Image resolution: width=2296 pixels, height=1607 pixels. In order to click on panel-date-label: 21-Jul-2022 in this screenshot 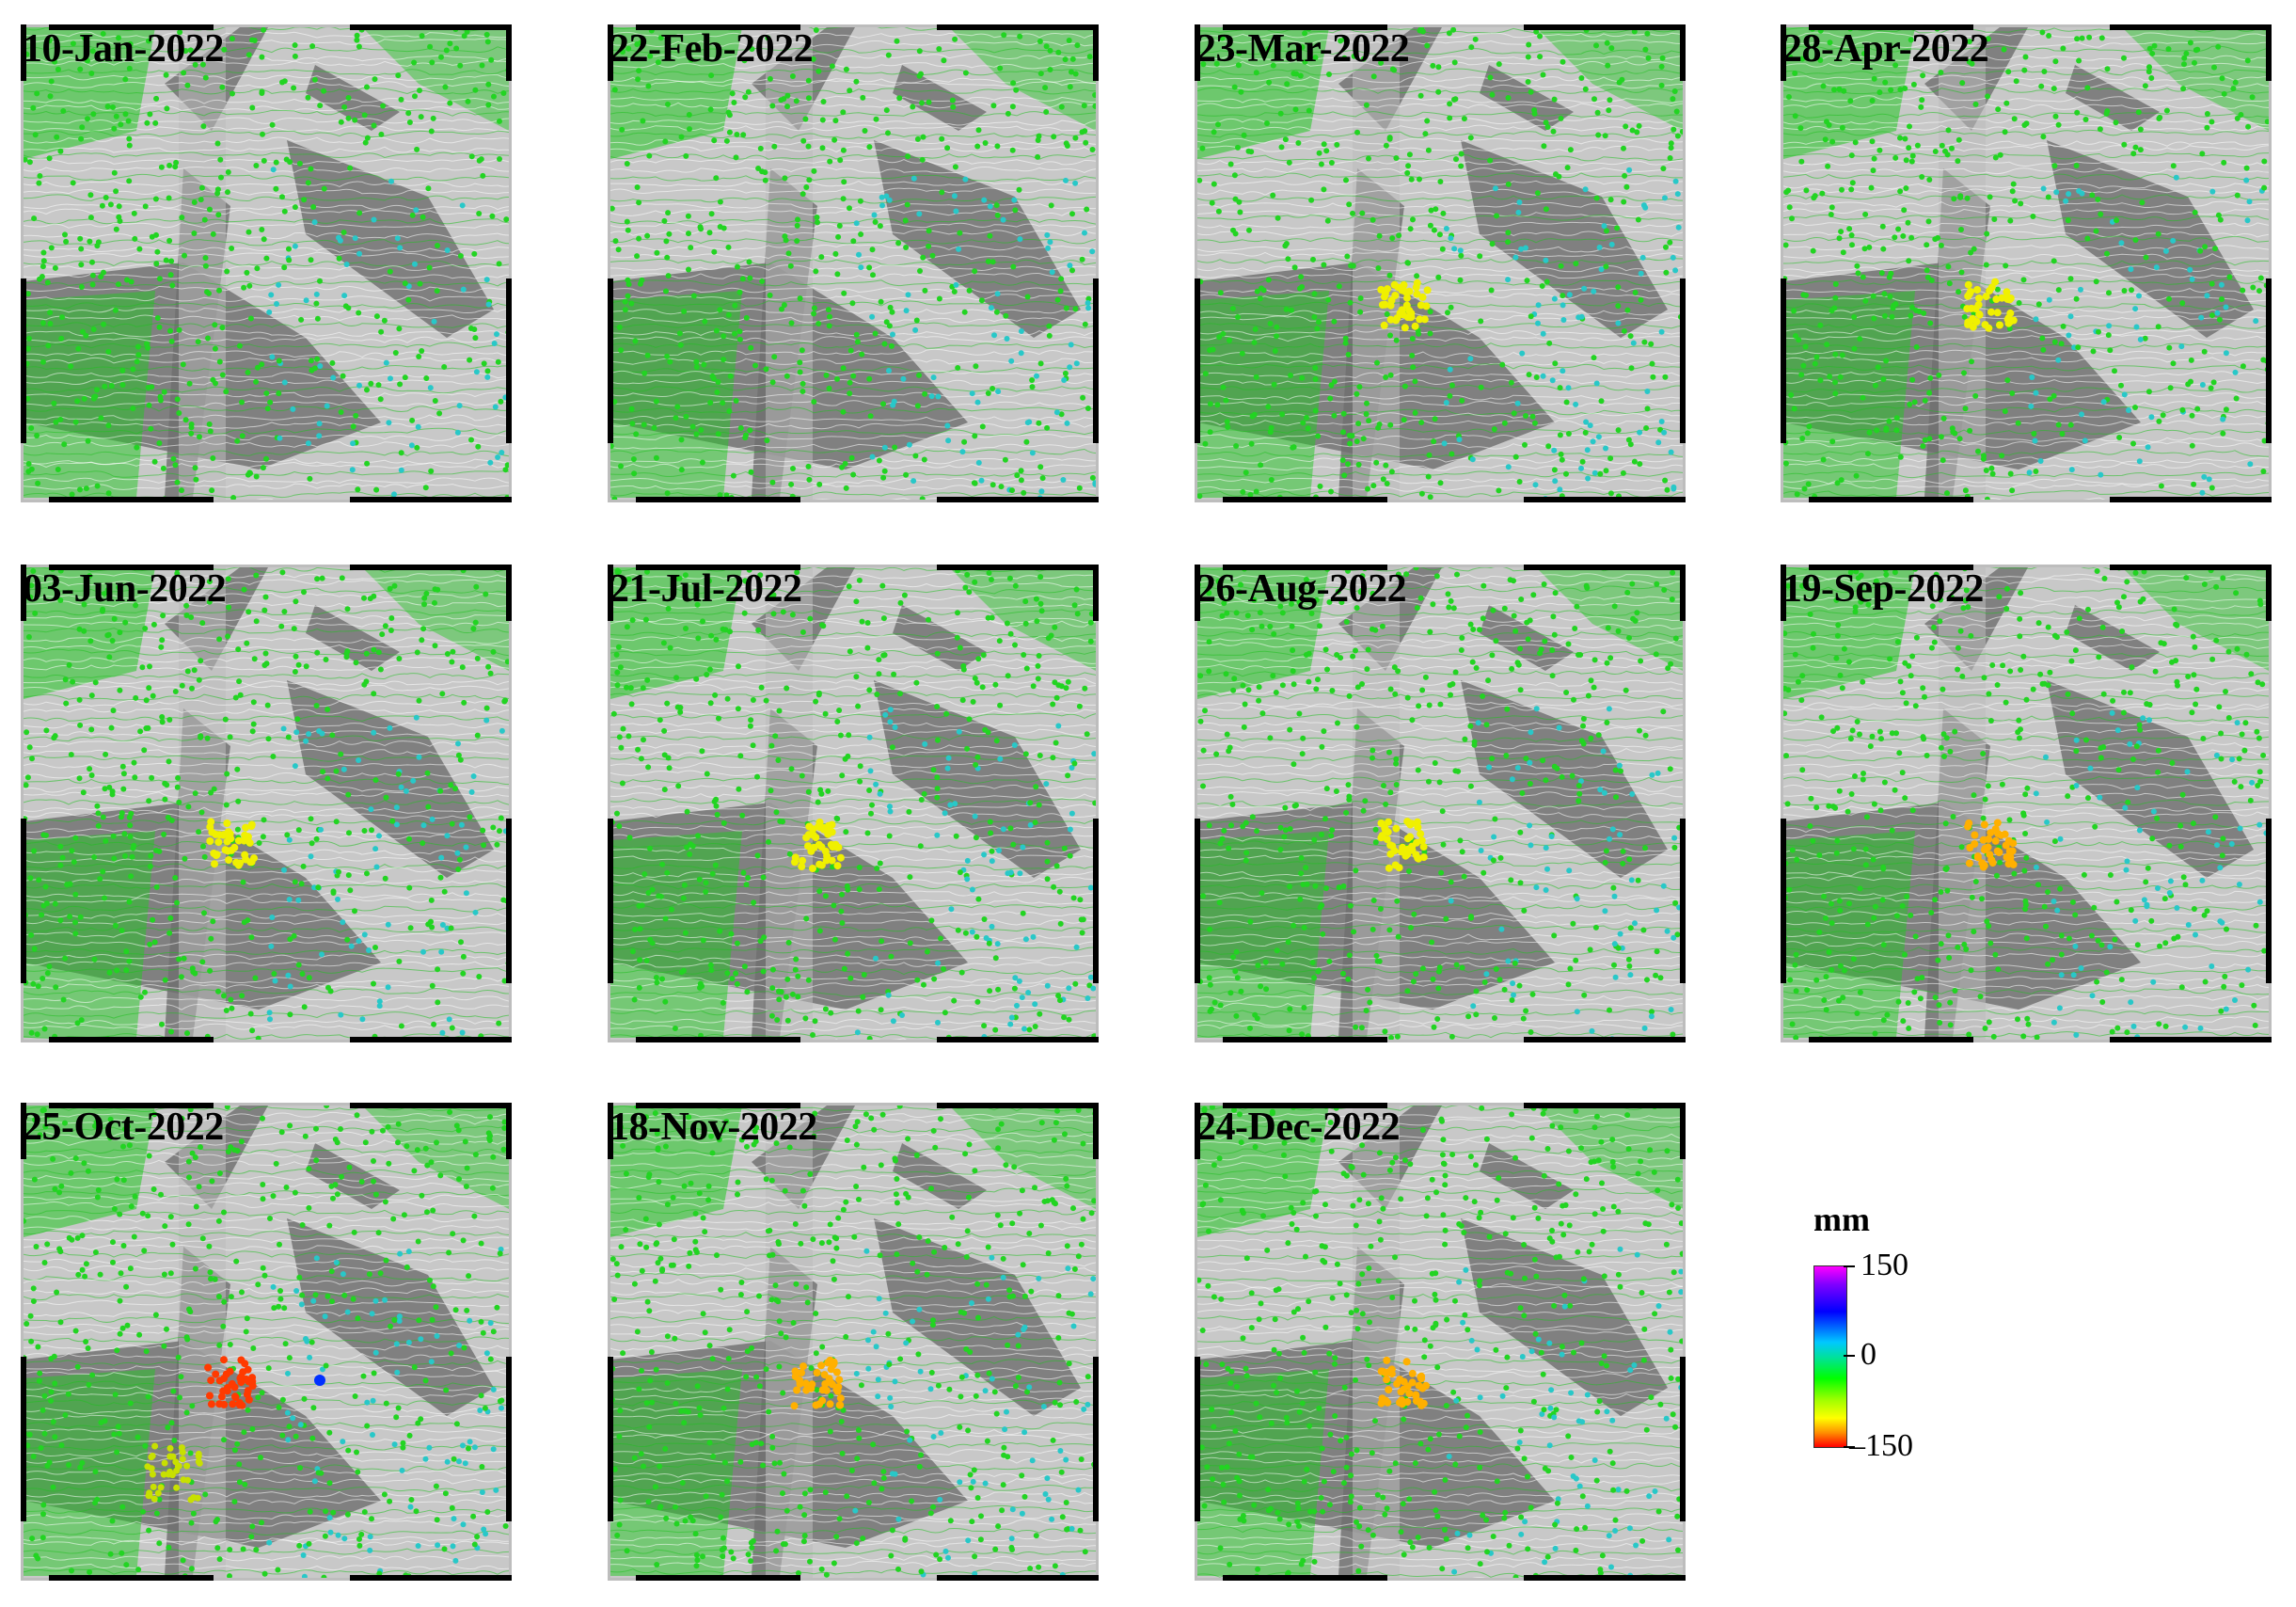, I will do `click(706, 589)`.